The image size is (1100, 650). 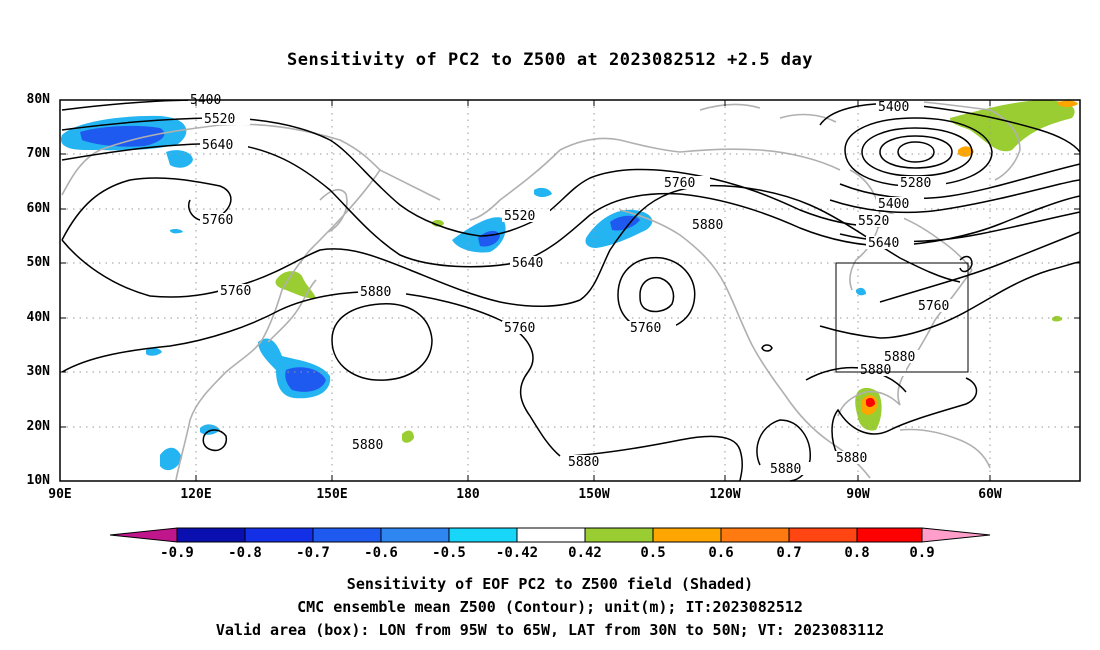 I want to click on lon-tick: 150E, so click(x=332, y=494).